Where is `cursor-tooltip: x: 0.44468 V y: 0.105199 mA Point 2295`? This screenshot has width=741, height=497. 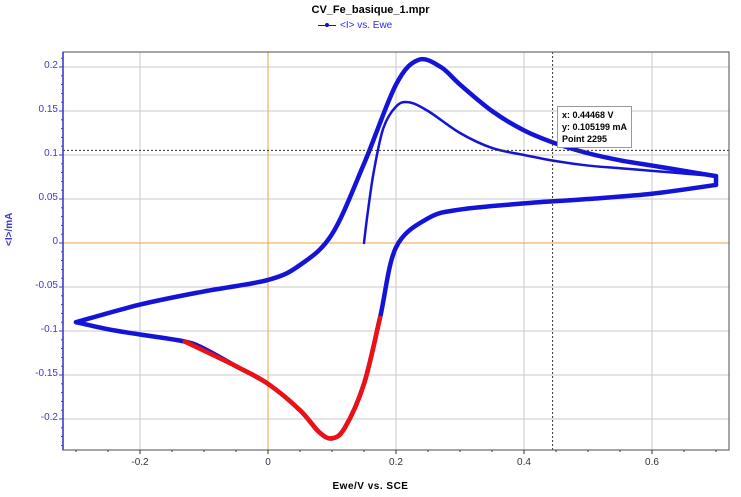
cursor-tooltip: x: 0.44468 V y: 0.105199 mA Point 2295 is located at coordinates (595, 127).